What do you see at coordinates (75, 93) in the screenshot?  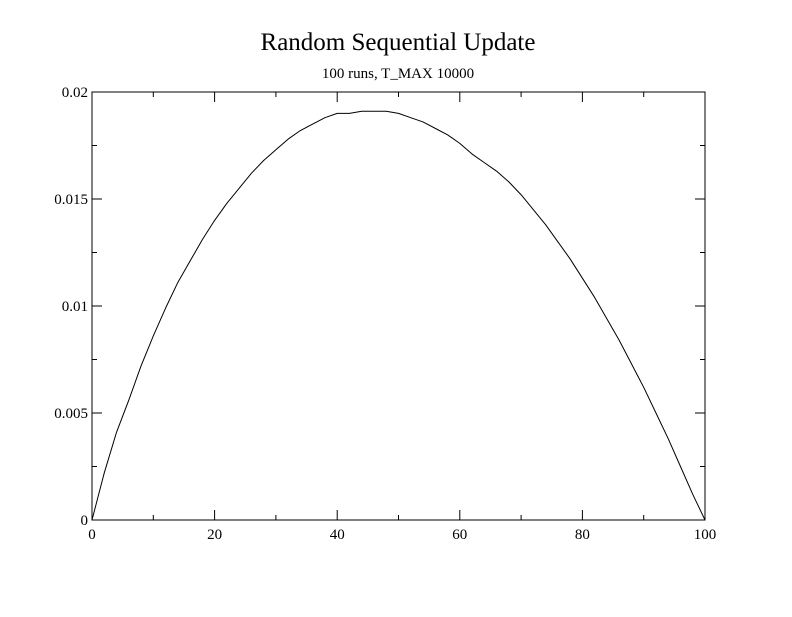 I see `y-tick-label: 0.02` at bounding box center [75, 93].